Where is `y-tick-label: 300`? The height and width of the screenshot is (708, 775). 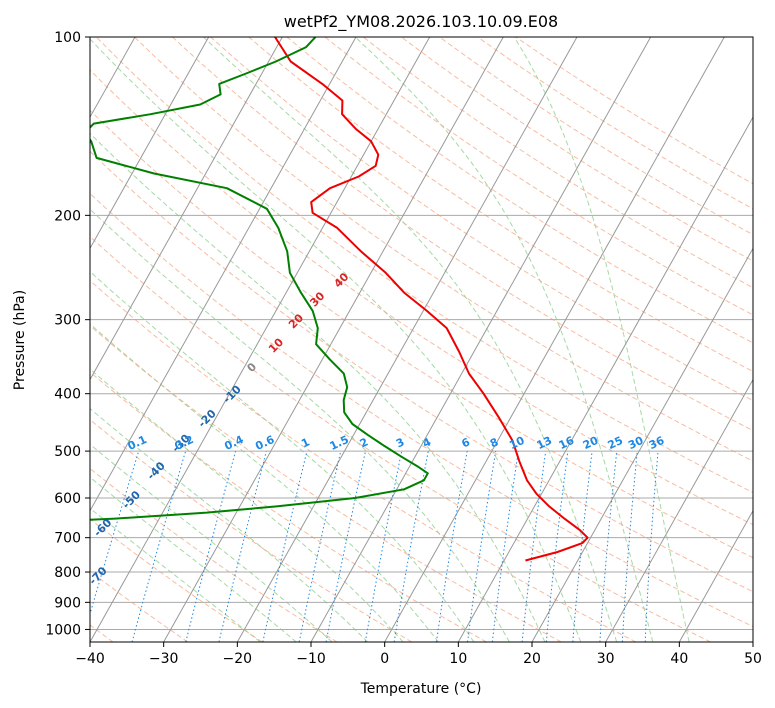
y-tick-label: 300 is located at coordinates (67, 321).